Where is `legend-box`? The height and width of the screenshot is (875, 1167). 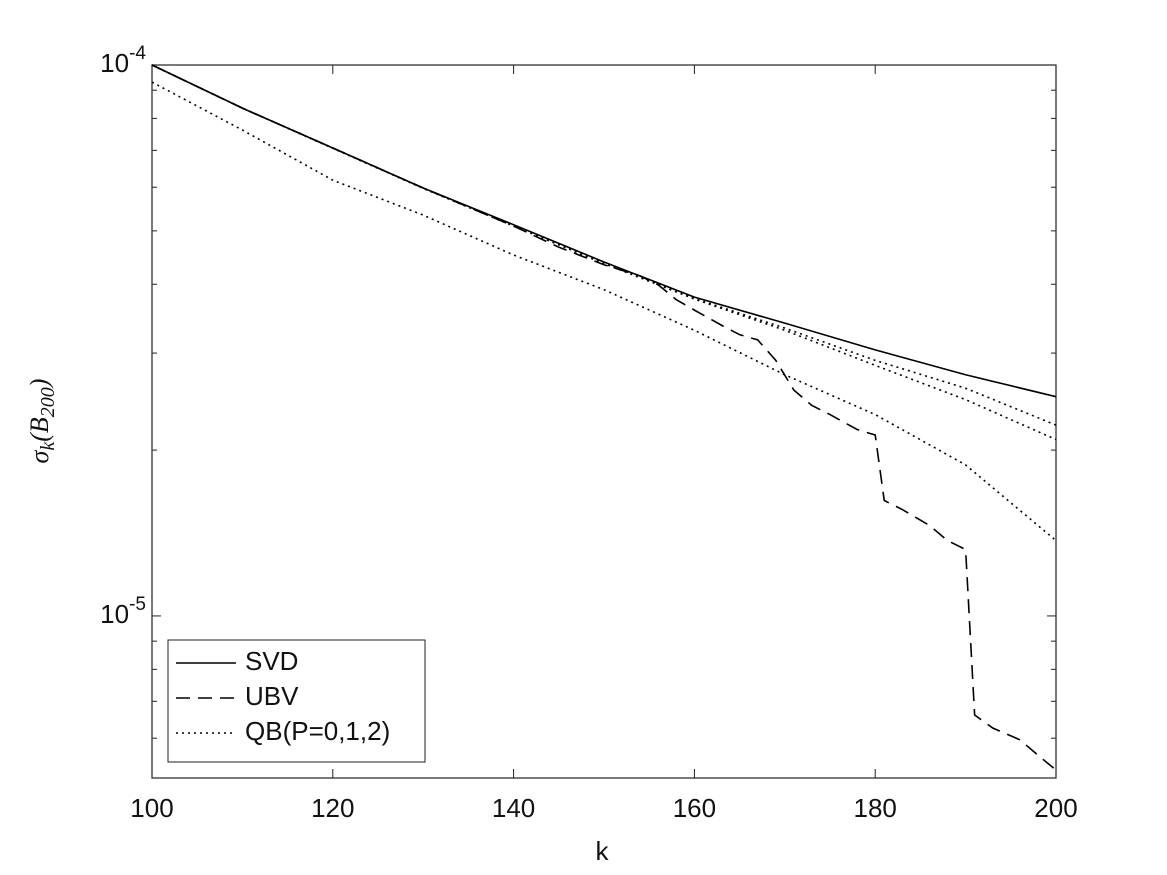
legend-box is located at coordinates (296, 701).